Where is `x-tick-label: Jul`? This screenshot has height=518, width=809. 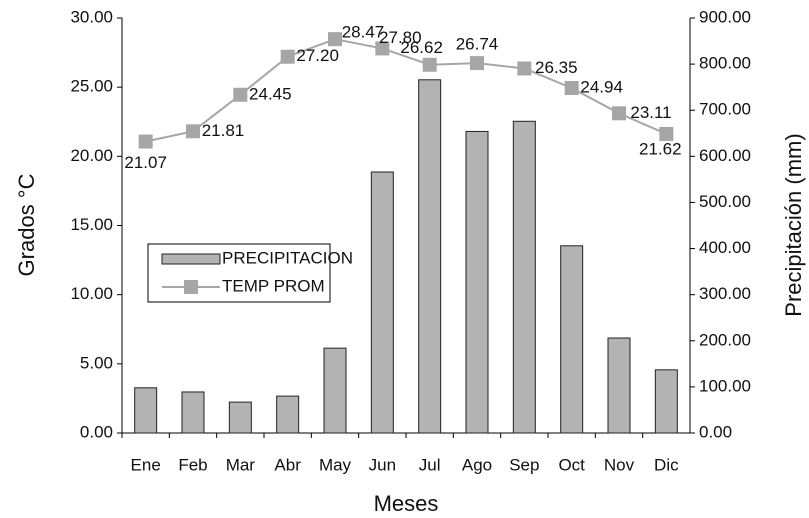
x-tick-label: Jul is located at coordinates (430, 464).